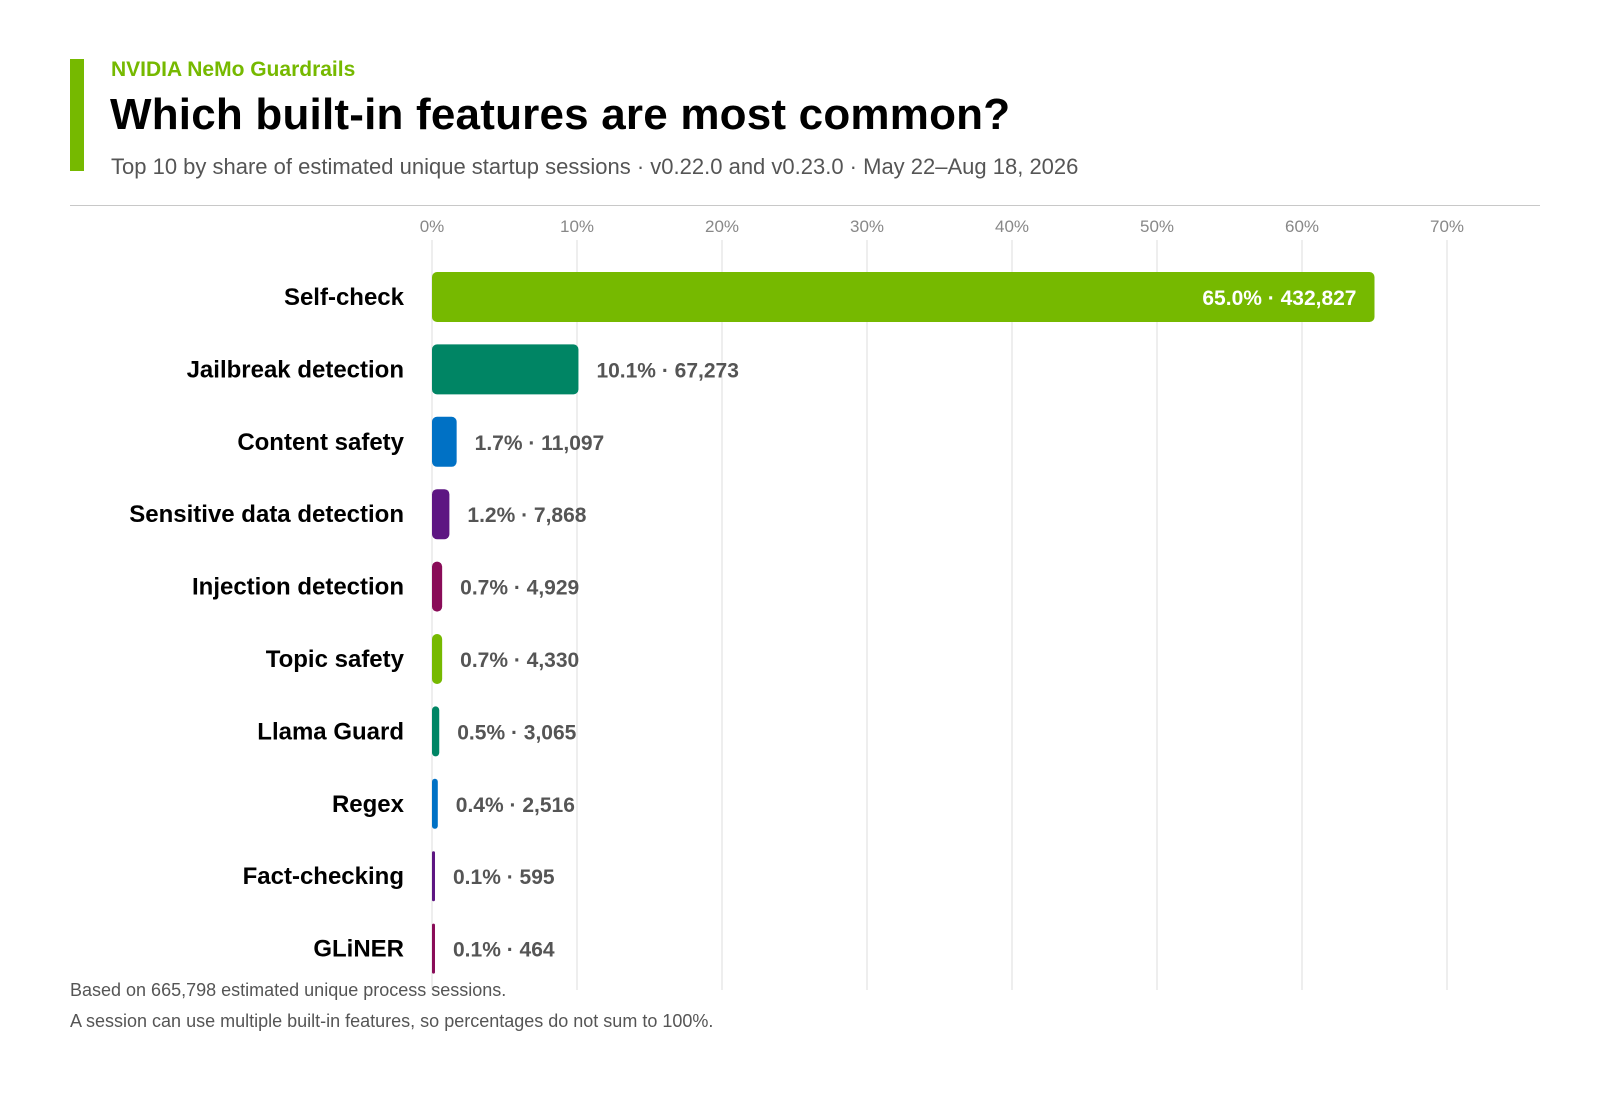  I want to click on category-label: Self-check, so click(344, 297).